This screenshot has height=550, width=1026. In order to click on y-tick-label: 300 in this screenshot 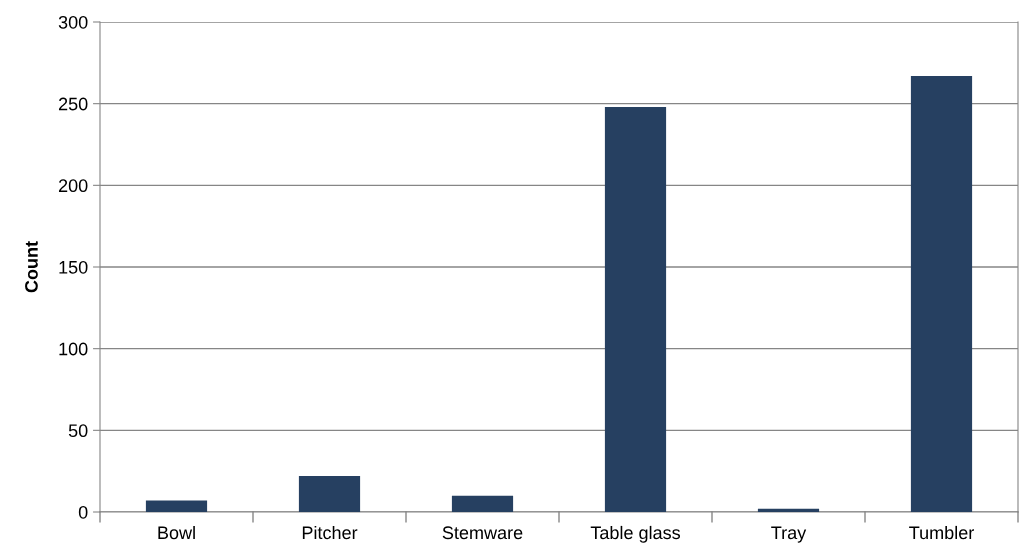, I will do `click(73, 22)`.